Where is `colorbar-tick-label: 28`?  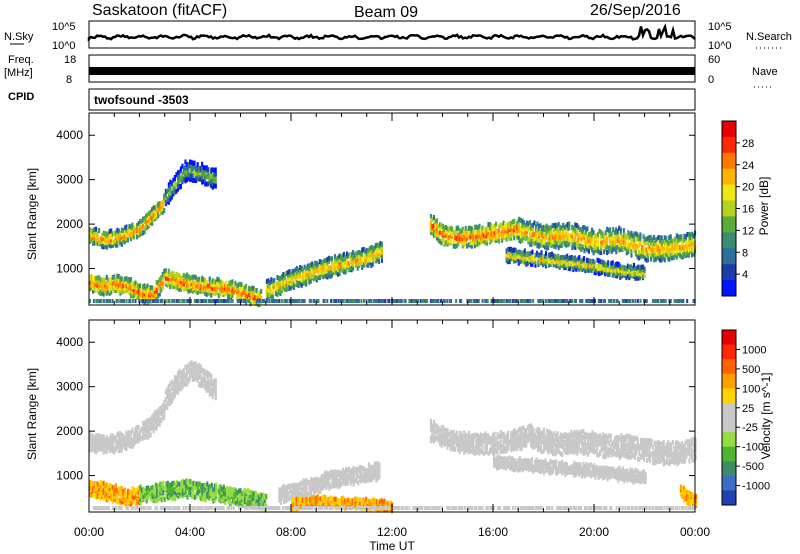
colorbar-tick-label: 28 is located at coordinates (748, 144).